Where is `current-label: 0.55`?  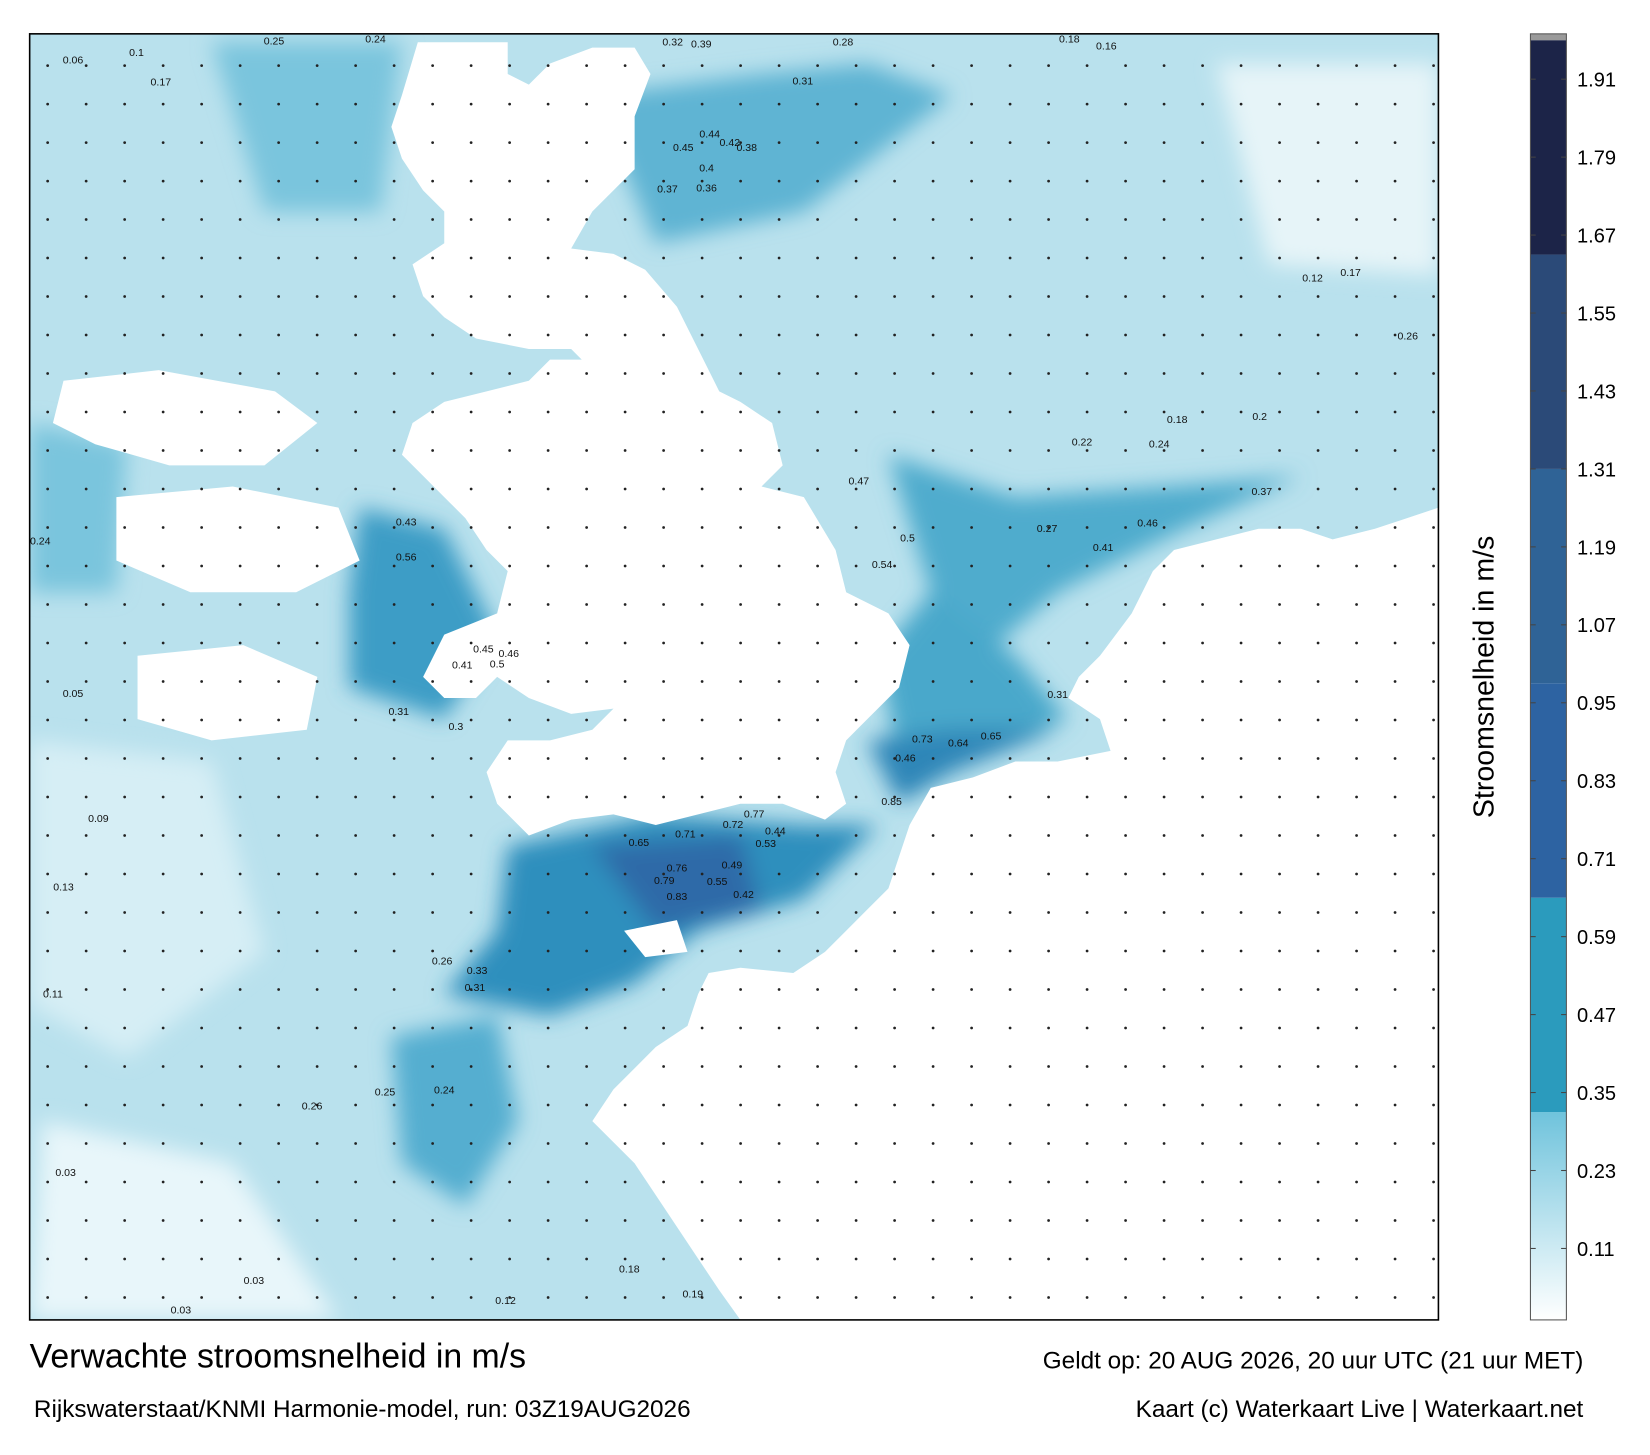
current-label: 0.55 is located at coordinates (717, 882).